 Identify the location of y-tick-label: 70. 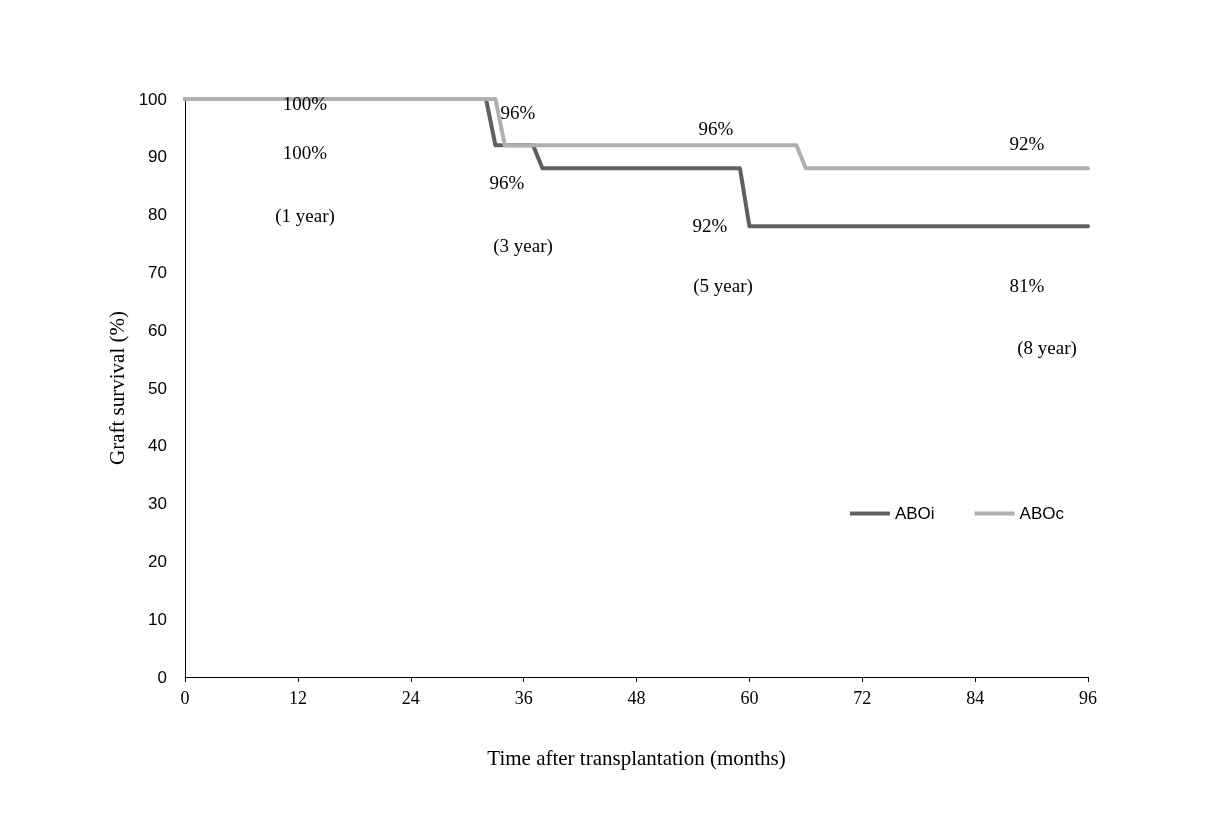
(157, 272).